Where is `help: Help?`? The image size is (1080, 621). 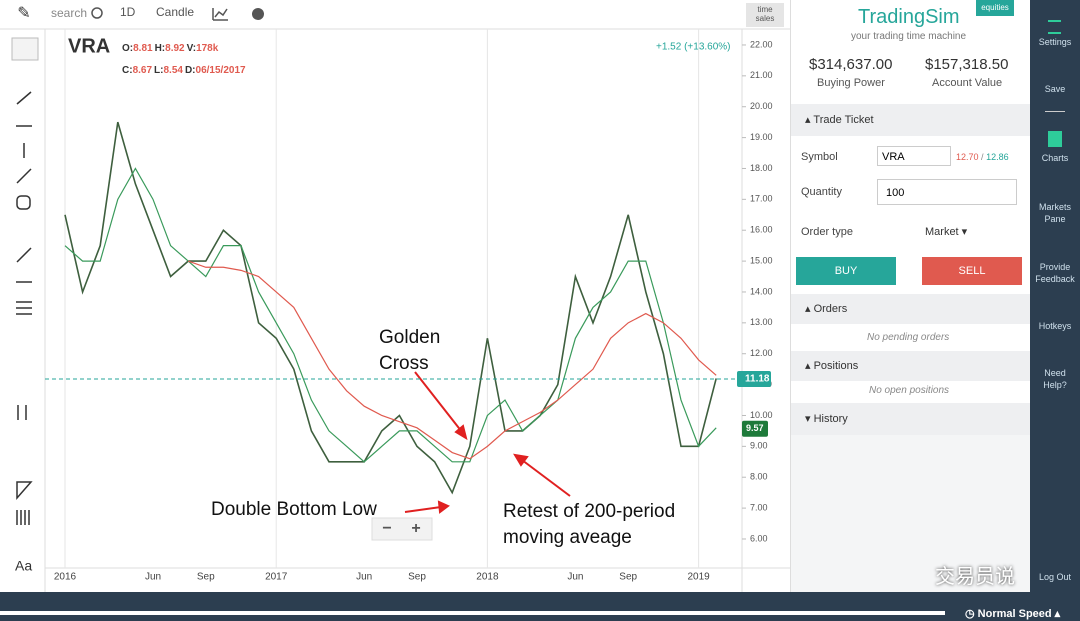 help: Help? is located at coordinates (1055, 385).